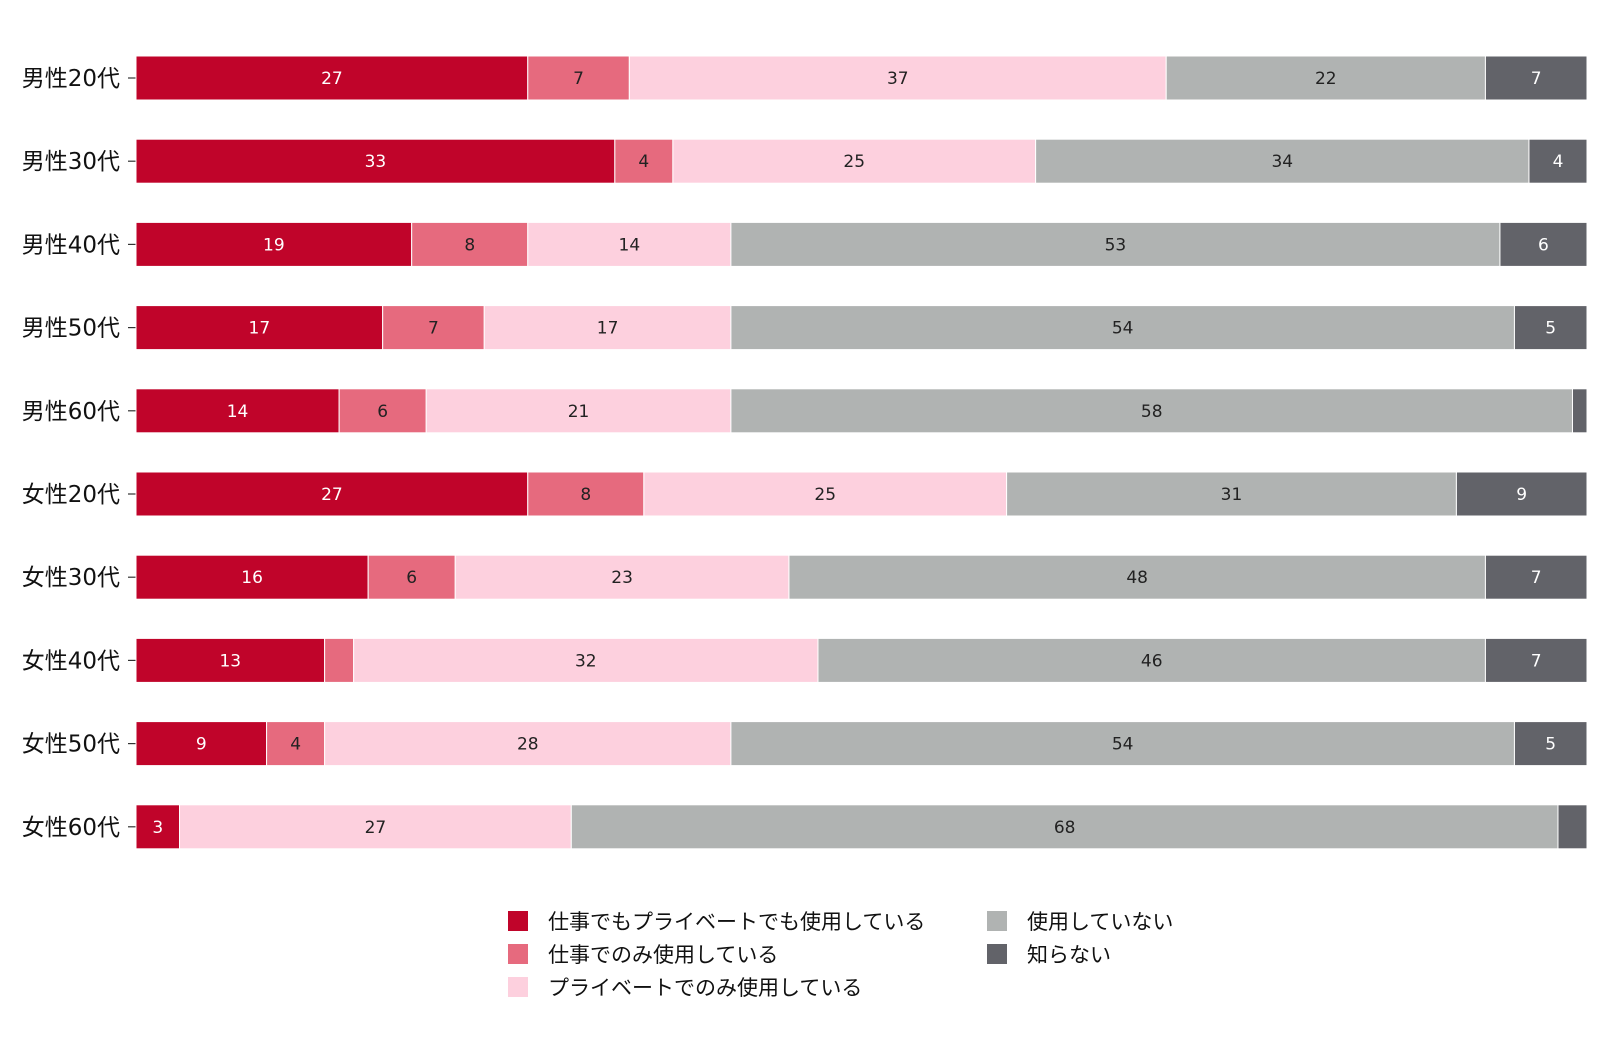 Image resolution: width=1600 pixels, height=1049 pixels. I want to click on data-label: 16, so click(252, 578).